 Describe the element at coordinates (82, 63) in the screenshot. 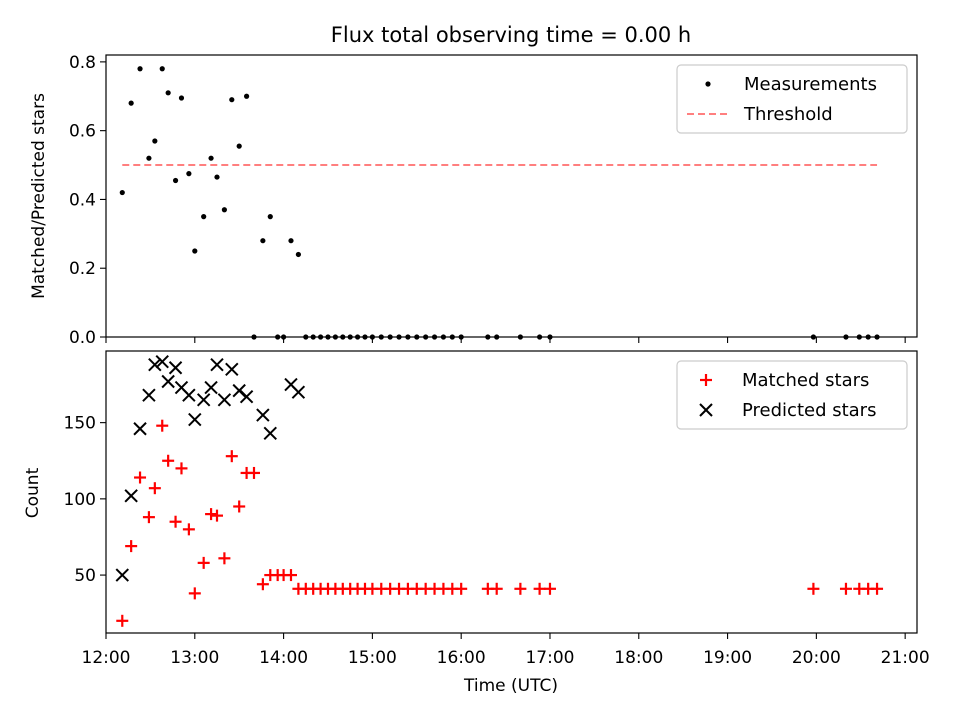

I see `top-y-tick-label: 0.8` at that location.